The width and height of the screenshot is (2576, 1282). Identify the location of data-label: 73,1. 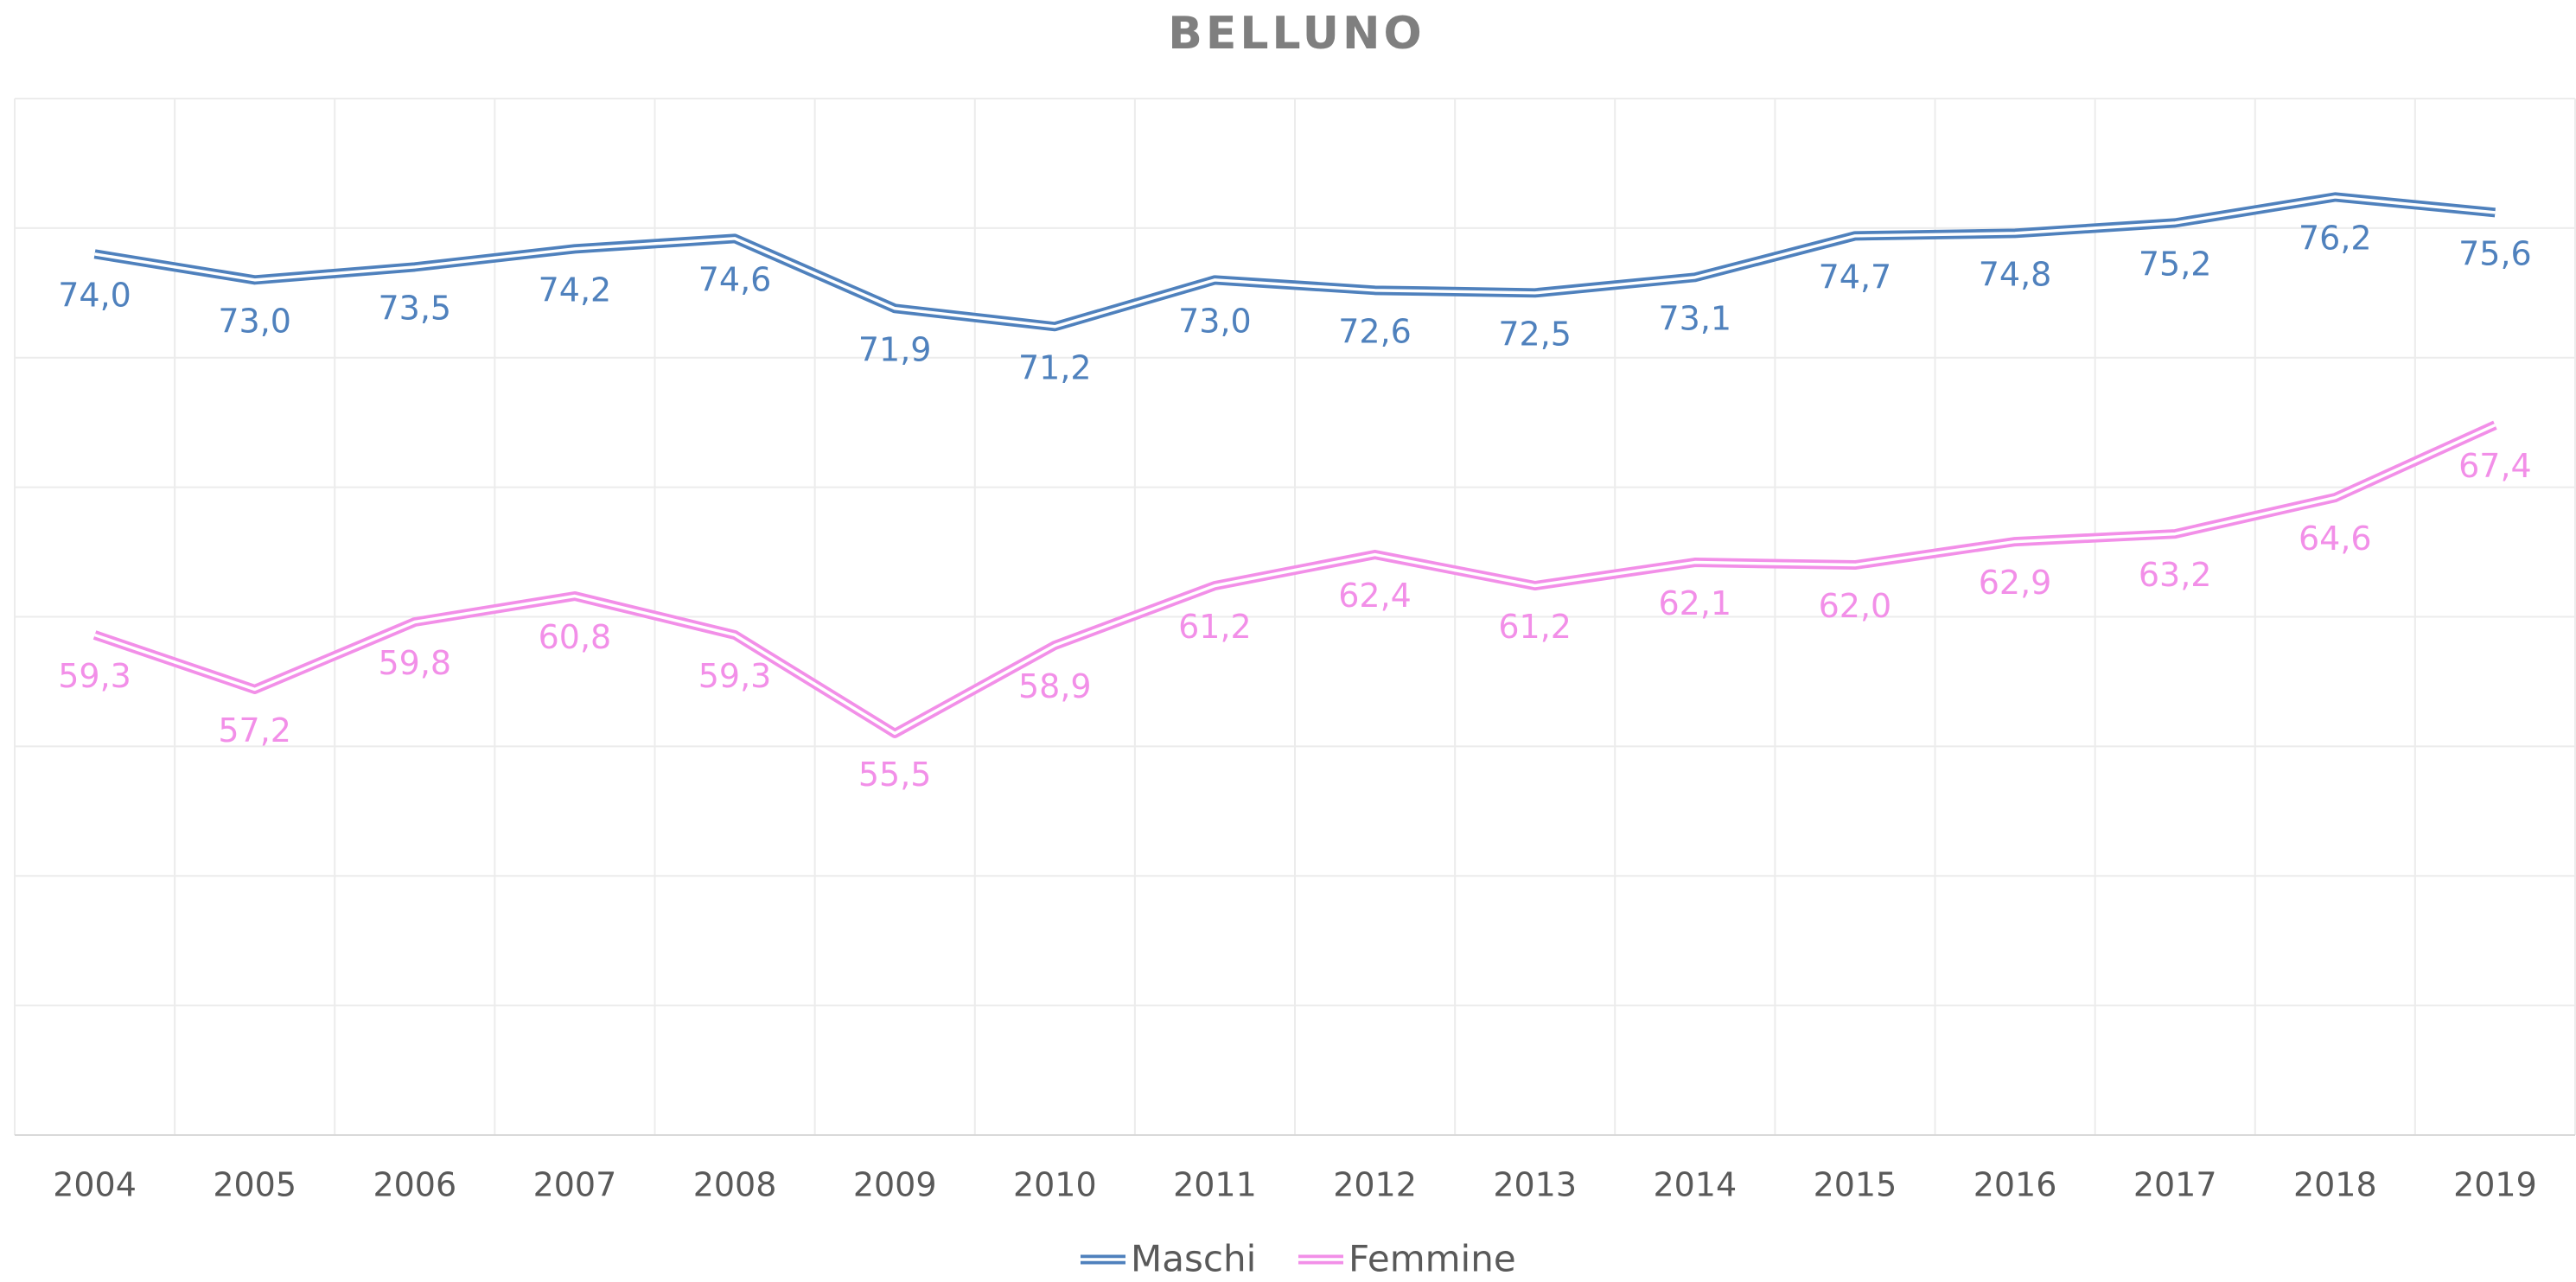
(1695, 318).